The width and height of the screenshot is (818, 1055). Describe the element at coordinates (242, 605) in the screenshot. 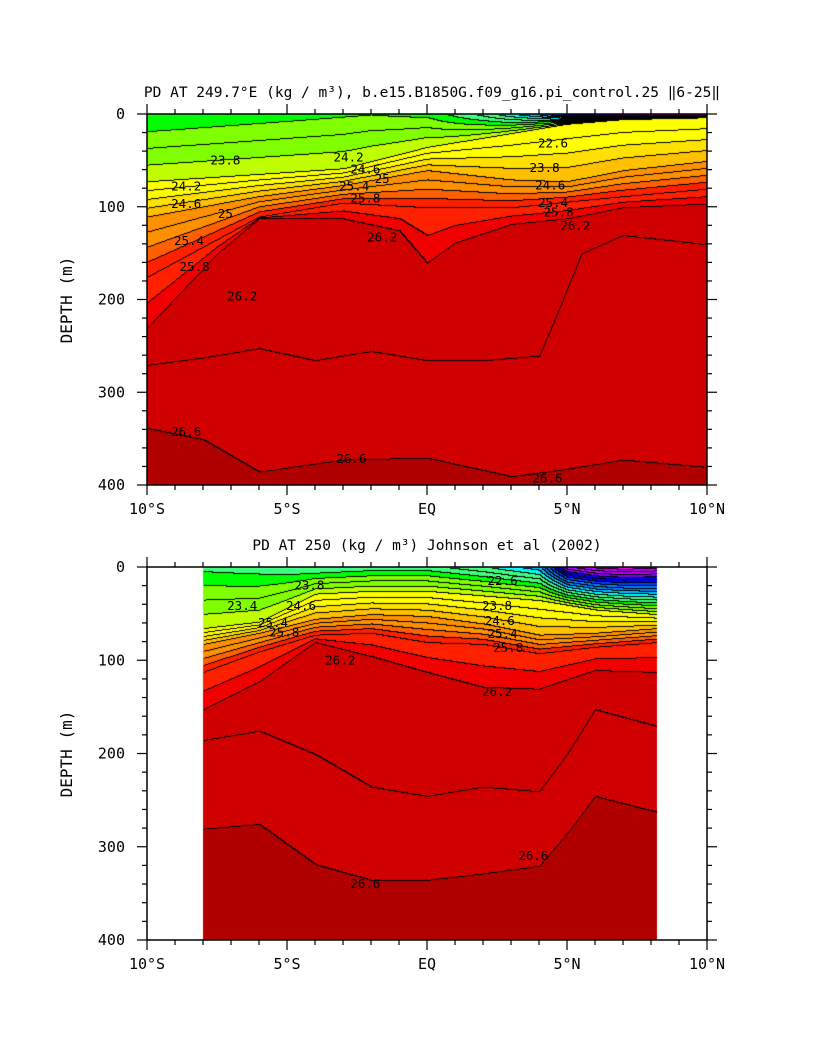

I see `contour-label: 23.4` at that location.